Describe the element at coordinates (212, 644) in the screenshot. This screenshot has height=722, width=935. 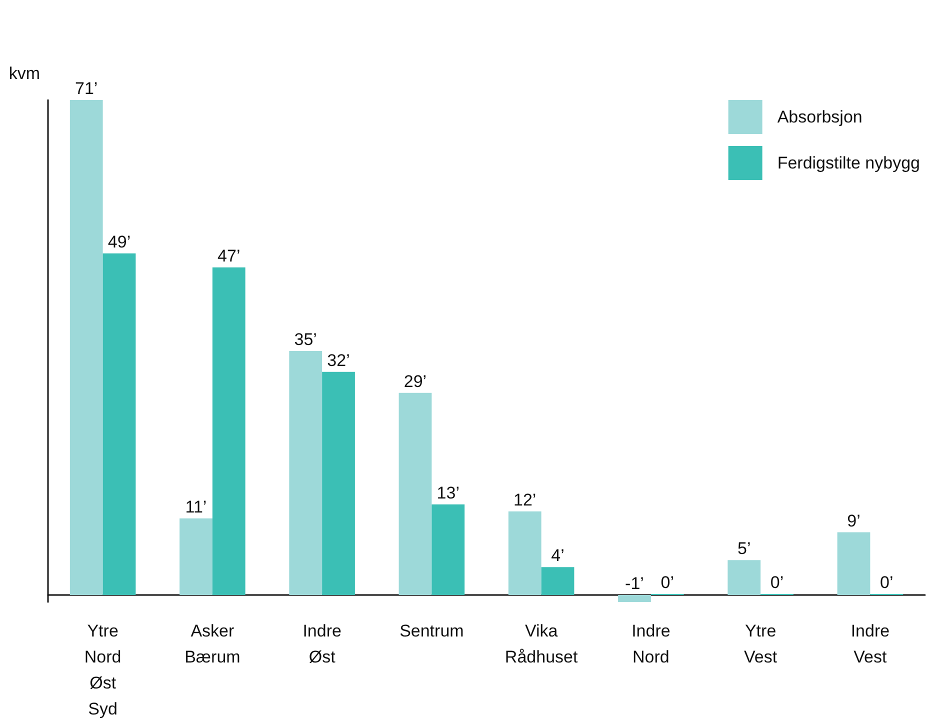
I see `x-tick-label: Asker Bærum` at that location.